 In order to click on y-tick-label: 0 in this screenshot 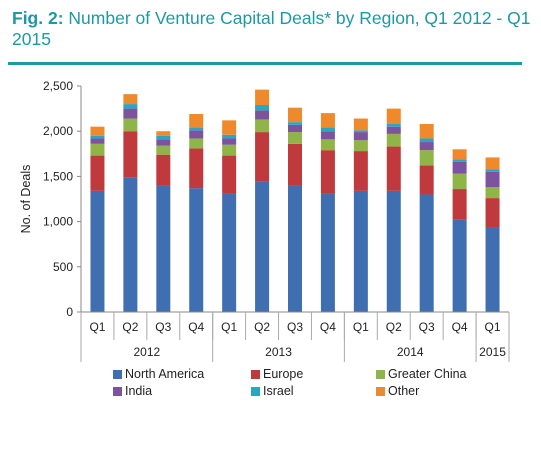, I will do `click(69, 312)`.